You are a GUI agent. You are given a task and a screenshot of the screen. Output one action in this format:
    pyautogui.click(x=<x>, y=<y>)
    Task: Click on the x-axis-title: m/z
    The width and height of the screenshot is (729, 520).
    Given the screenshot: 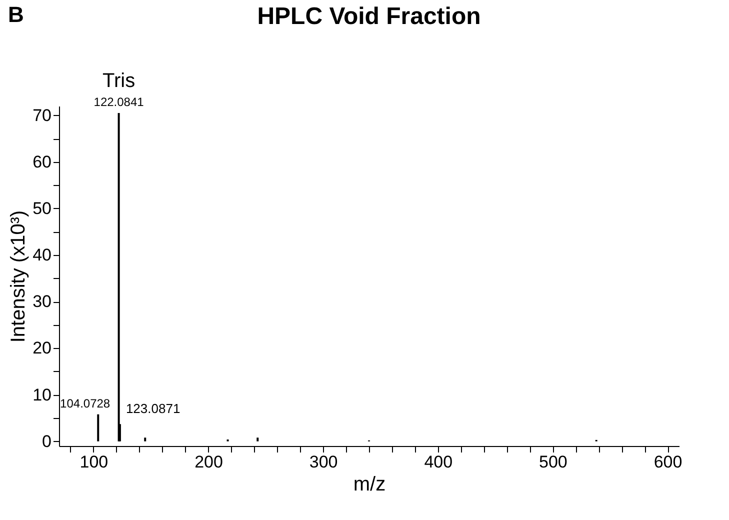 What is the action you would take?
    pyautogui.click(x=369, y=485)
    